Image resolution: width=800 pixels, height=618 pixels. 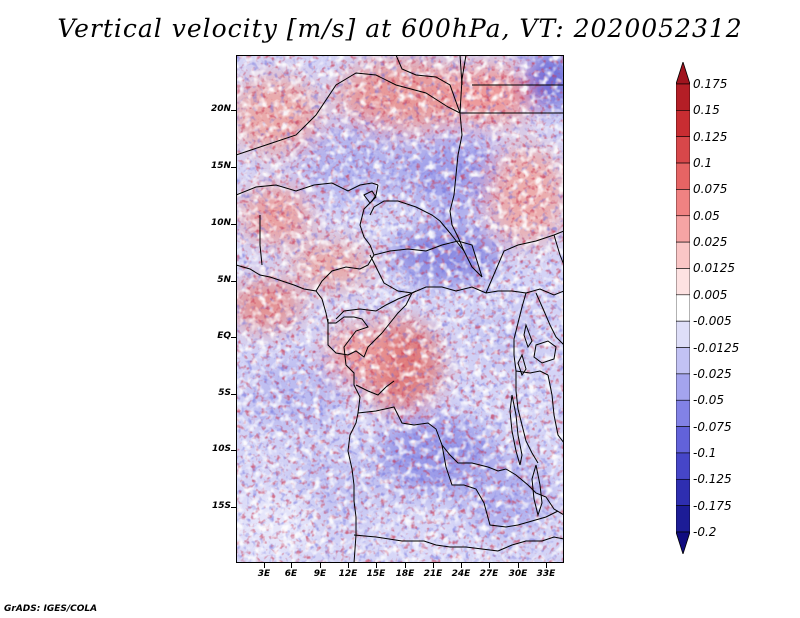 What do you see at coordinates (706, 215) in the screenshot?
I see `colorbar-label: 0.05` at bounding box center [706, 215].